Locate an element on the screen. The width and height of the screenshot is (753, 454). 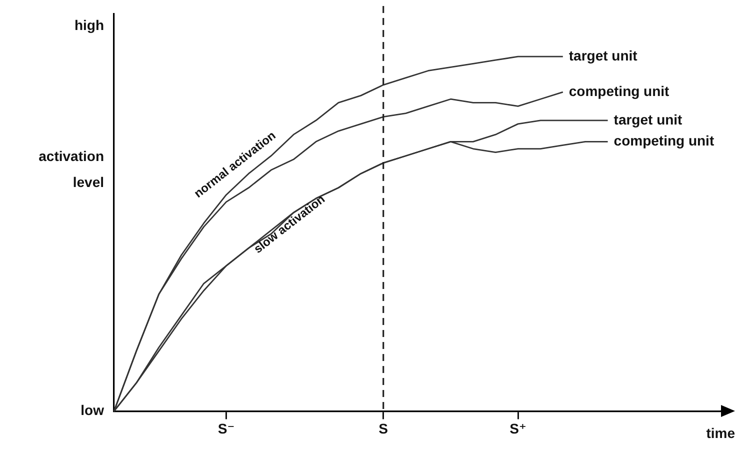
text: high is located at coordinates (89, 24).